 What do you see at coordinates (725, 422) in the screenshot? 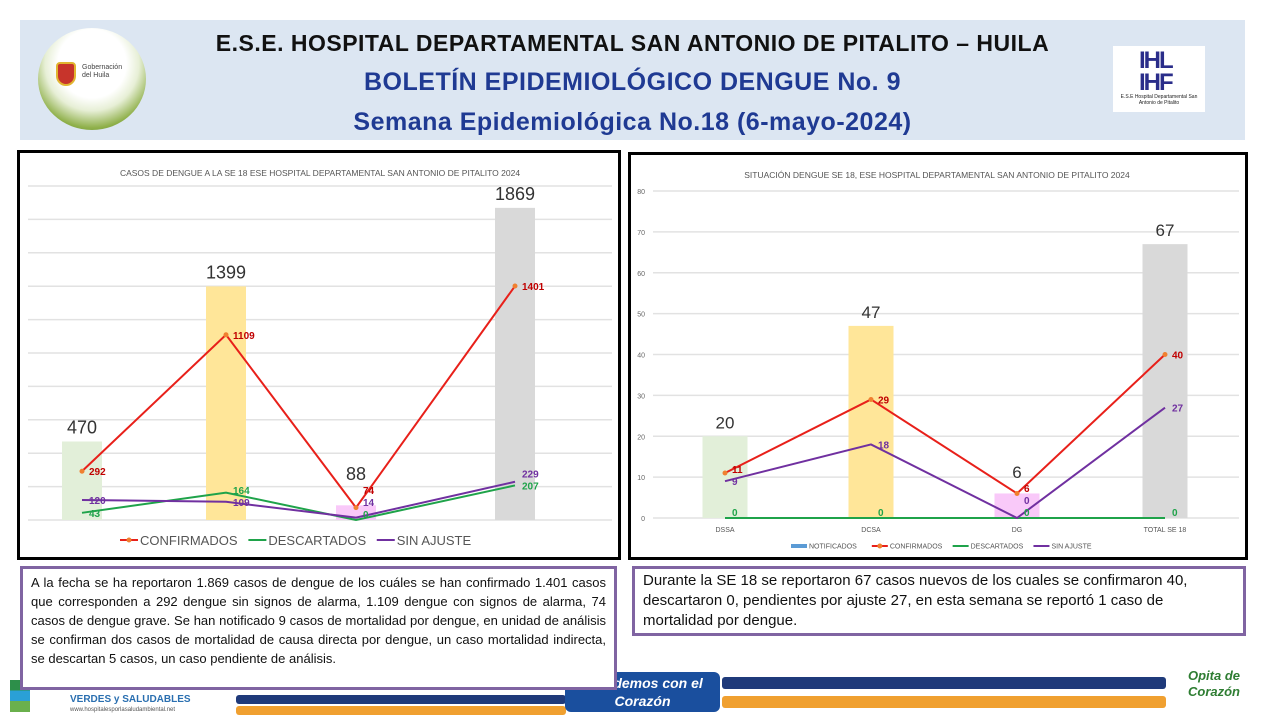
I see `bar-value-label: 20` at bounding box center [725, 422].